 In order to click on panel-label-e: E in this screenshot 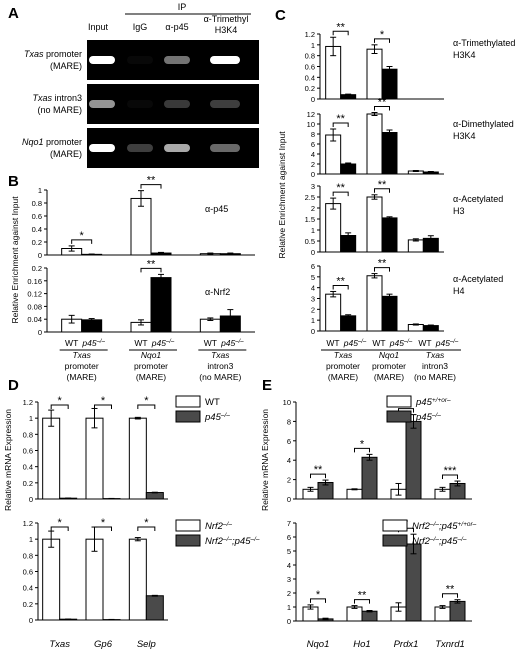, I will do `click(267, 385)`.